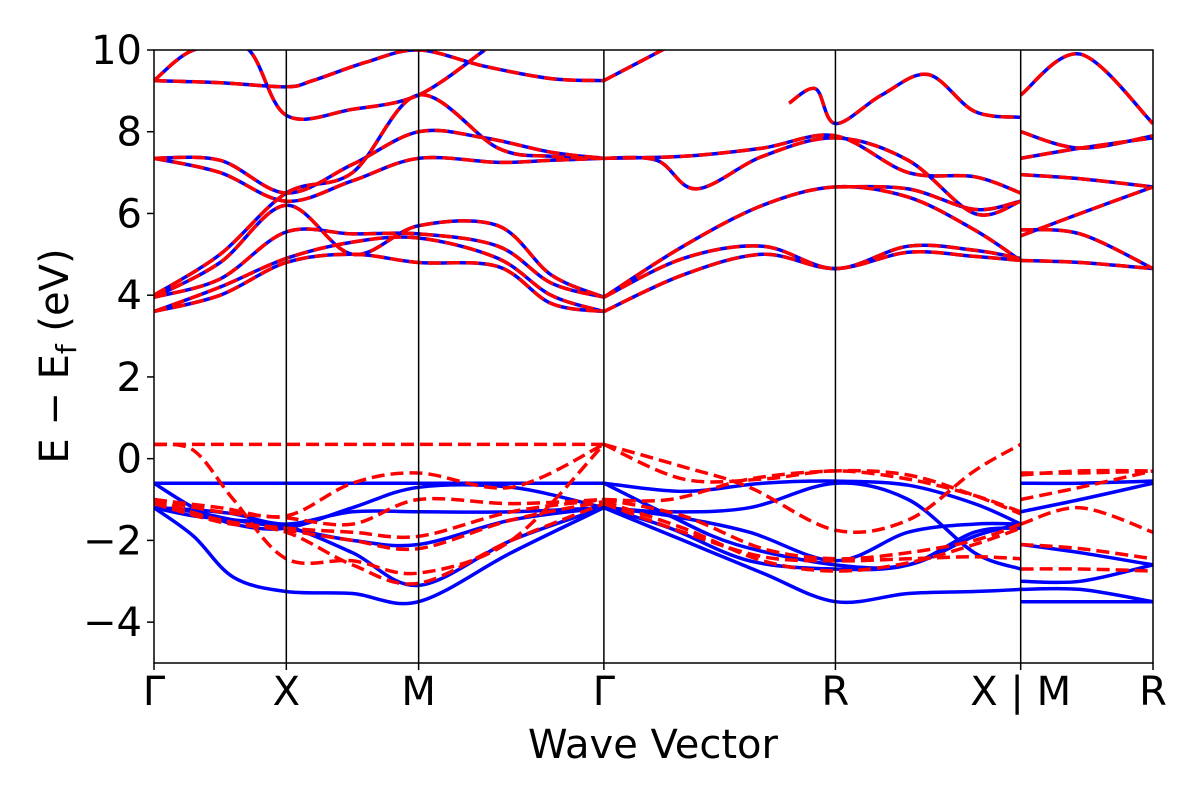 The height and width of the screenshot is (800, 1200). What do you see at coordinates (129, 214) in the screenshot?
I see `y-tick-label: 6` at bounding box center [129, 214].